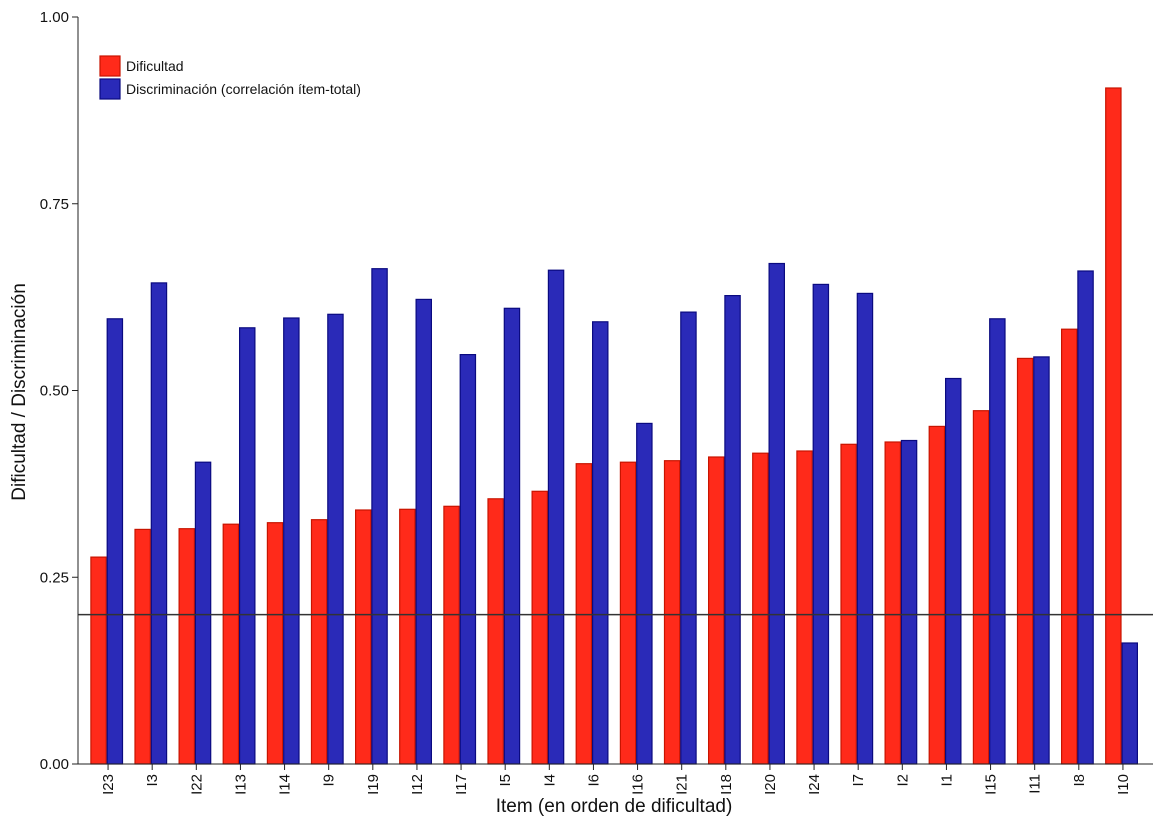  Describe the element at coordinates (865, 528) in the screenshot. I see `bar-discriminacion-I7` at that location.